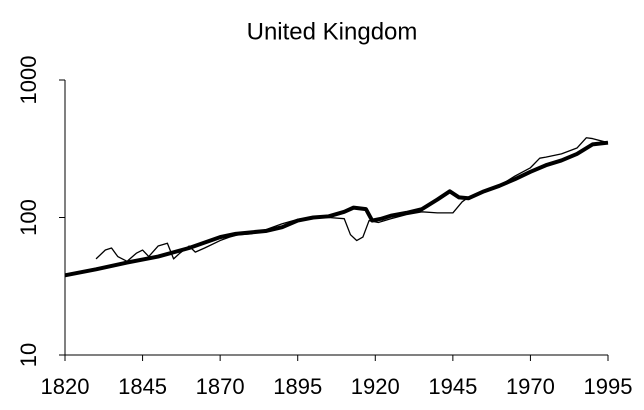 The height and width of the screenshot is (410, 644). What do you see at coordinates (375, 386) in the screenshot?
I see `x-tick-label: 1920` at bounding box center [375, 386].